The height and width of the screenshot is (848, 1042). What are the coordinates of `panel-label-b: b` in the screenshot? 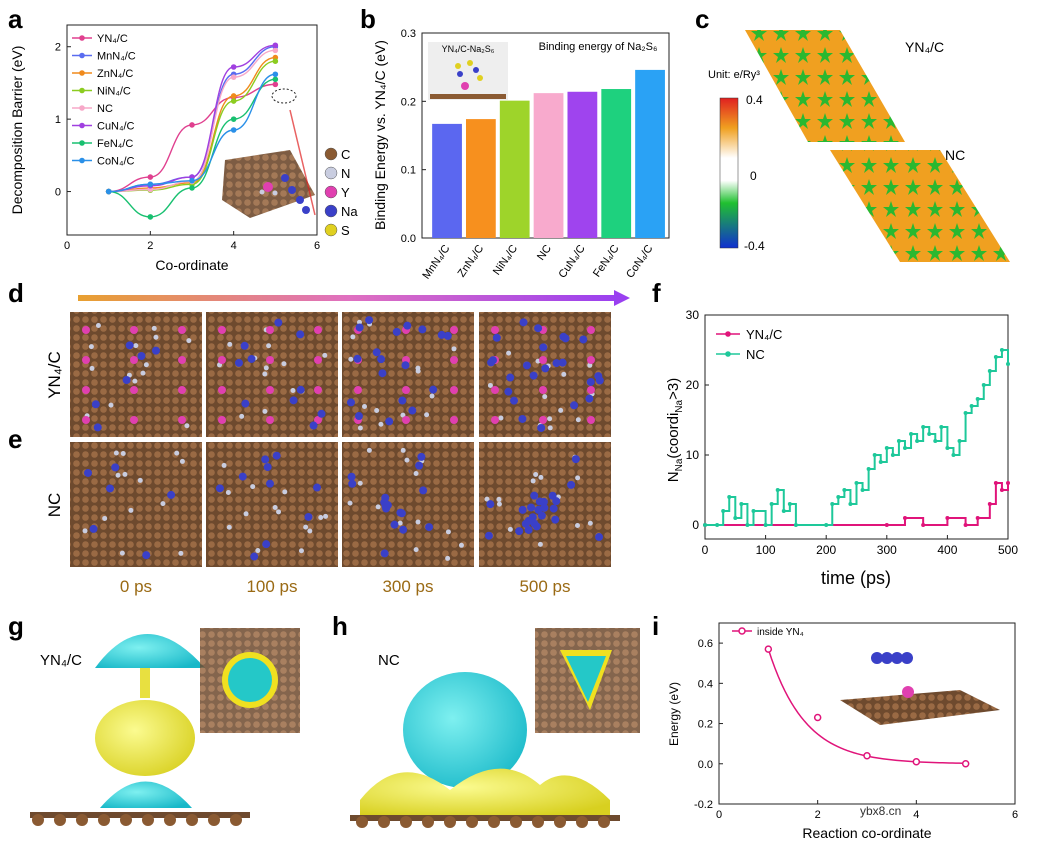 It's located at (368, 19).